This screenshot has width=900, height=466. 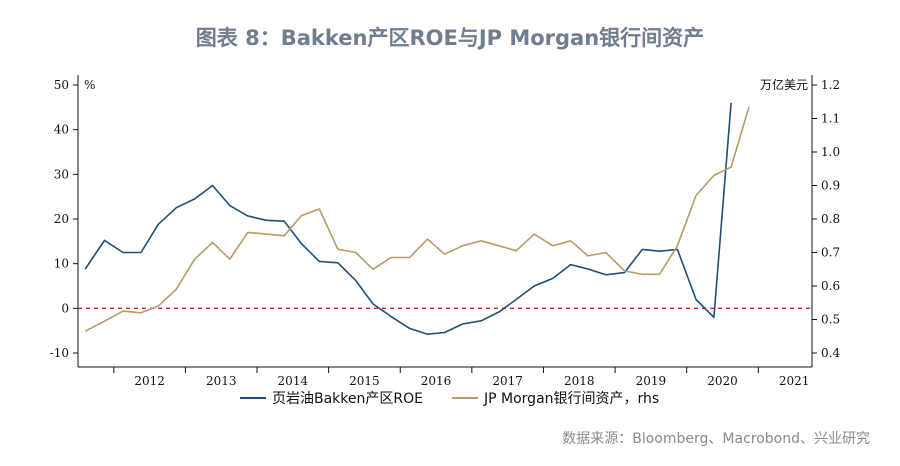 What do you see at coordinates (59, 353) in the screenshot?
I see `left-tick-label: -10` at bounding box center [59, 353].